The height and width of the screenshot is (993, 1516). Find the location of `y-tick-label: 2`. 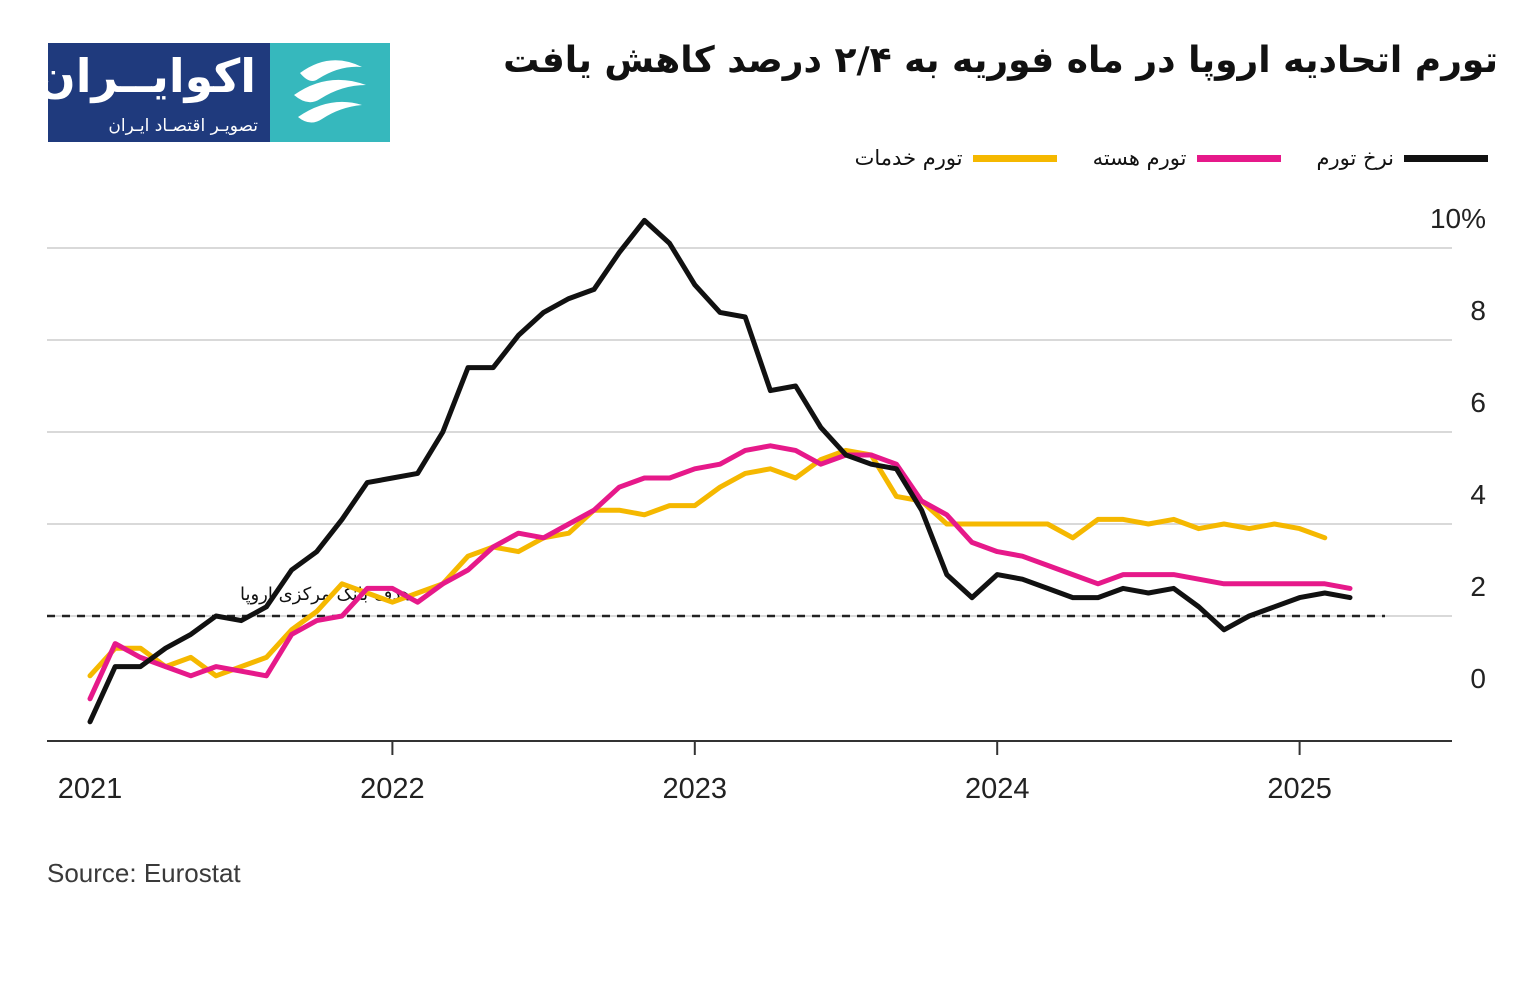

y-tick-label: 2 is located at coordinates (1478, 586).